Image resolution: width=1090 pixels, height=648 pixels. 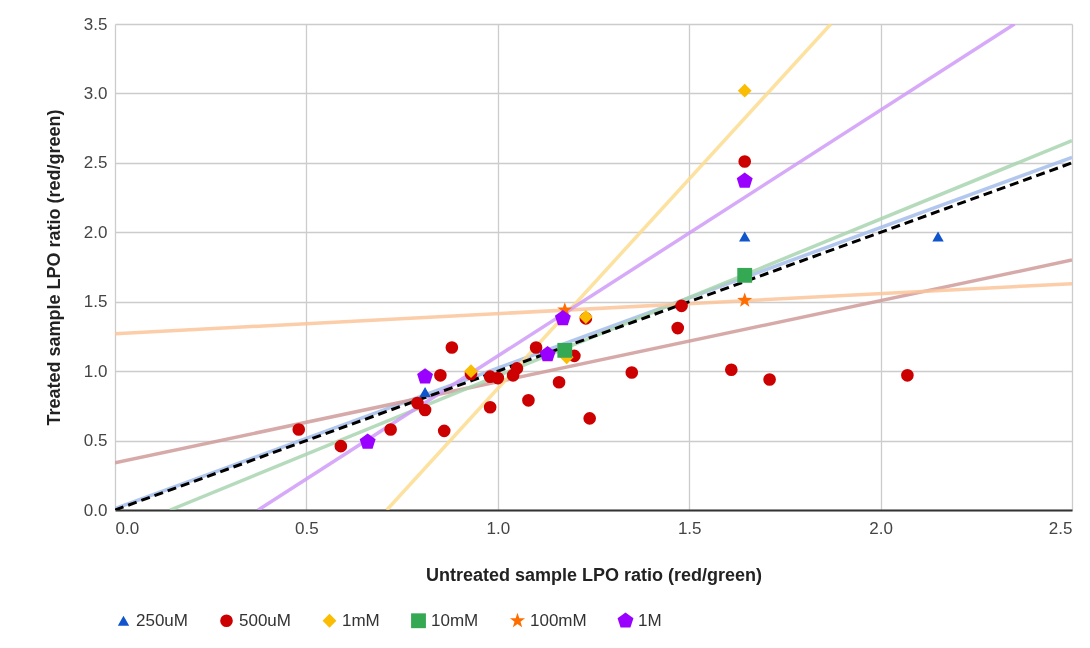 What do you see at coordinates (361, 620) in the screenshot?
I see `legend-label: 1mM` at bounding box center [361, 620].